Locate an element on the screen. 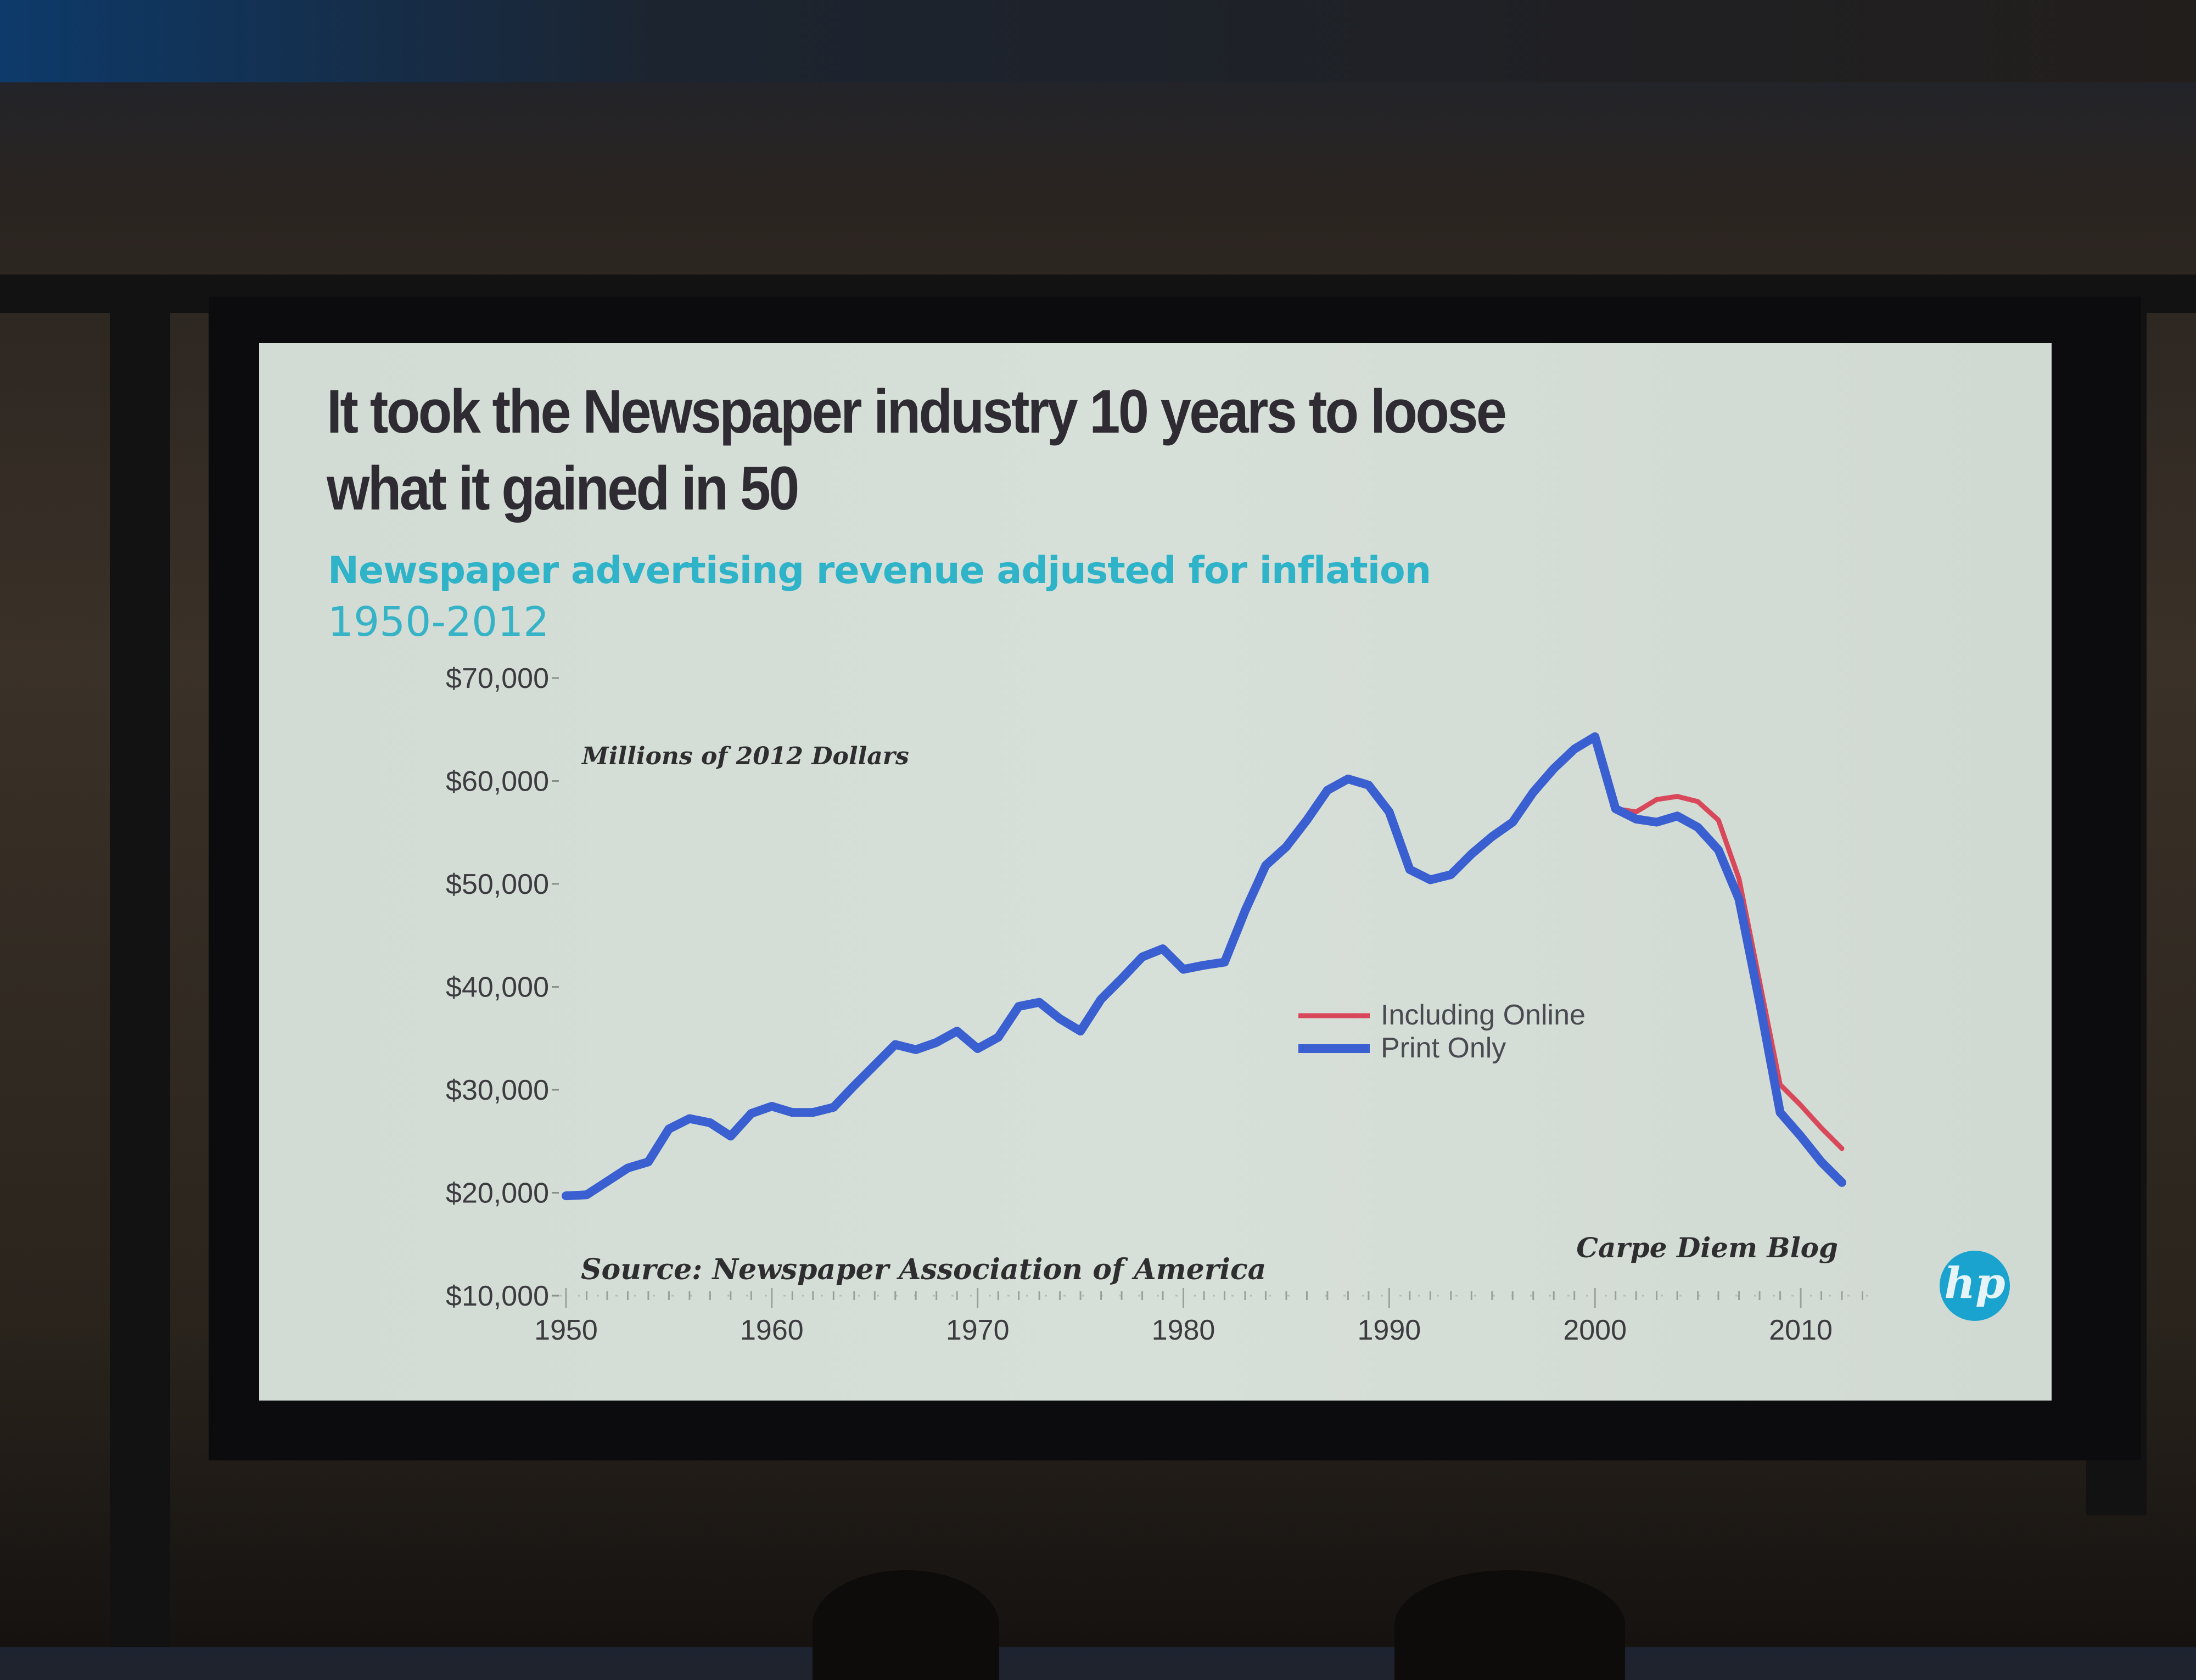  x-tick-label: 1960 is located at coordinates (772, 1330).